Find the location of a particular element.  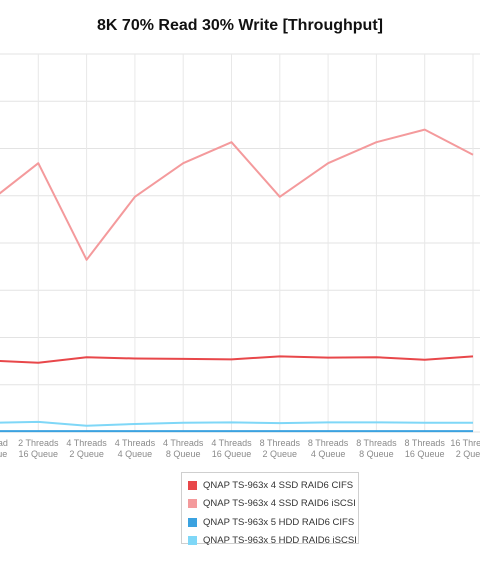

chart-title: 8K 70% Read 30% Write [Throughput] is located at coordinates (240, 25).